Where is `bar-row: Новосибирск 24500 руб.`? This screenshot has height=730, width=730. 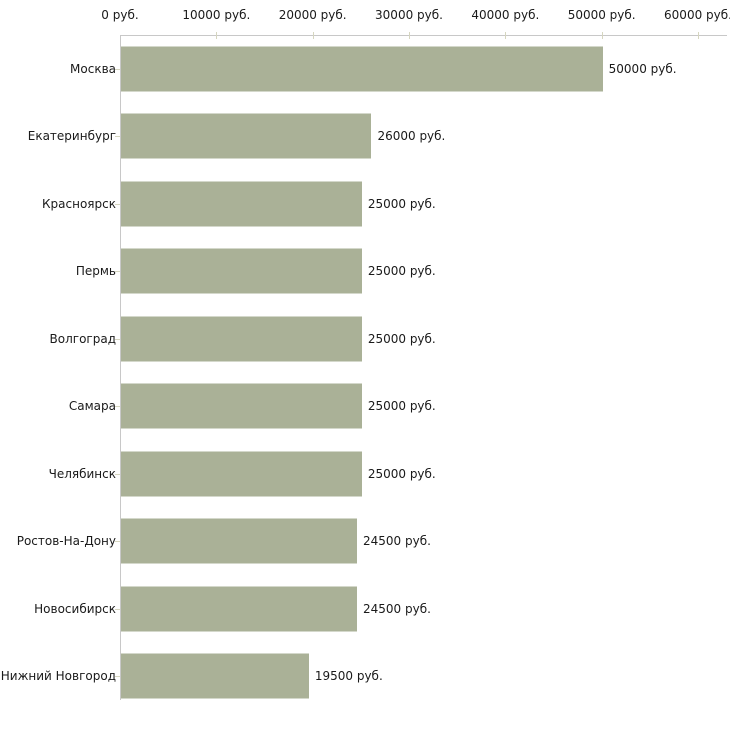 bar-row: Новосибирск 24500 руб. is located at coordinates (365, 609).